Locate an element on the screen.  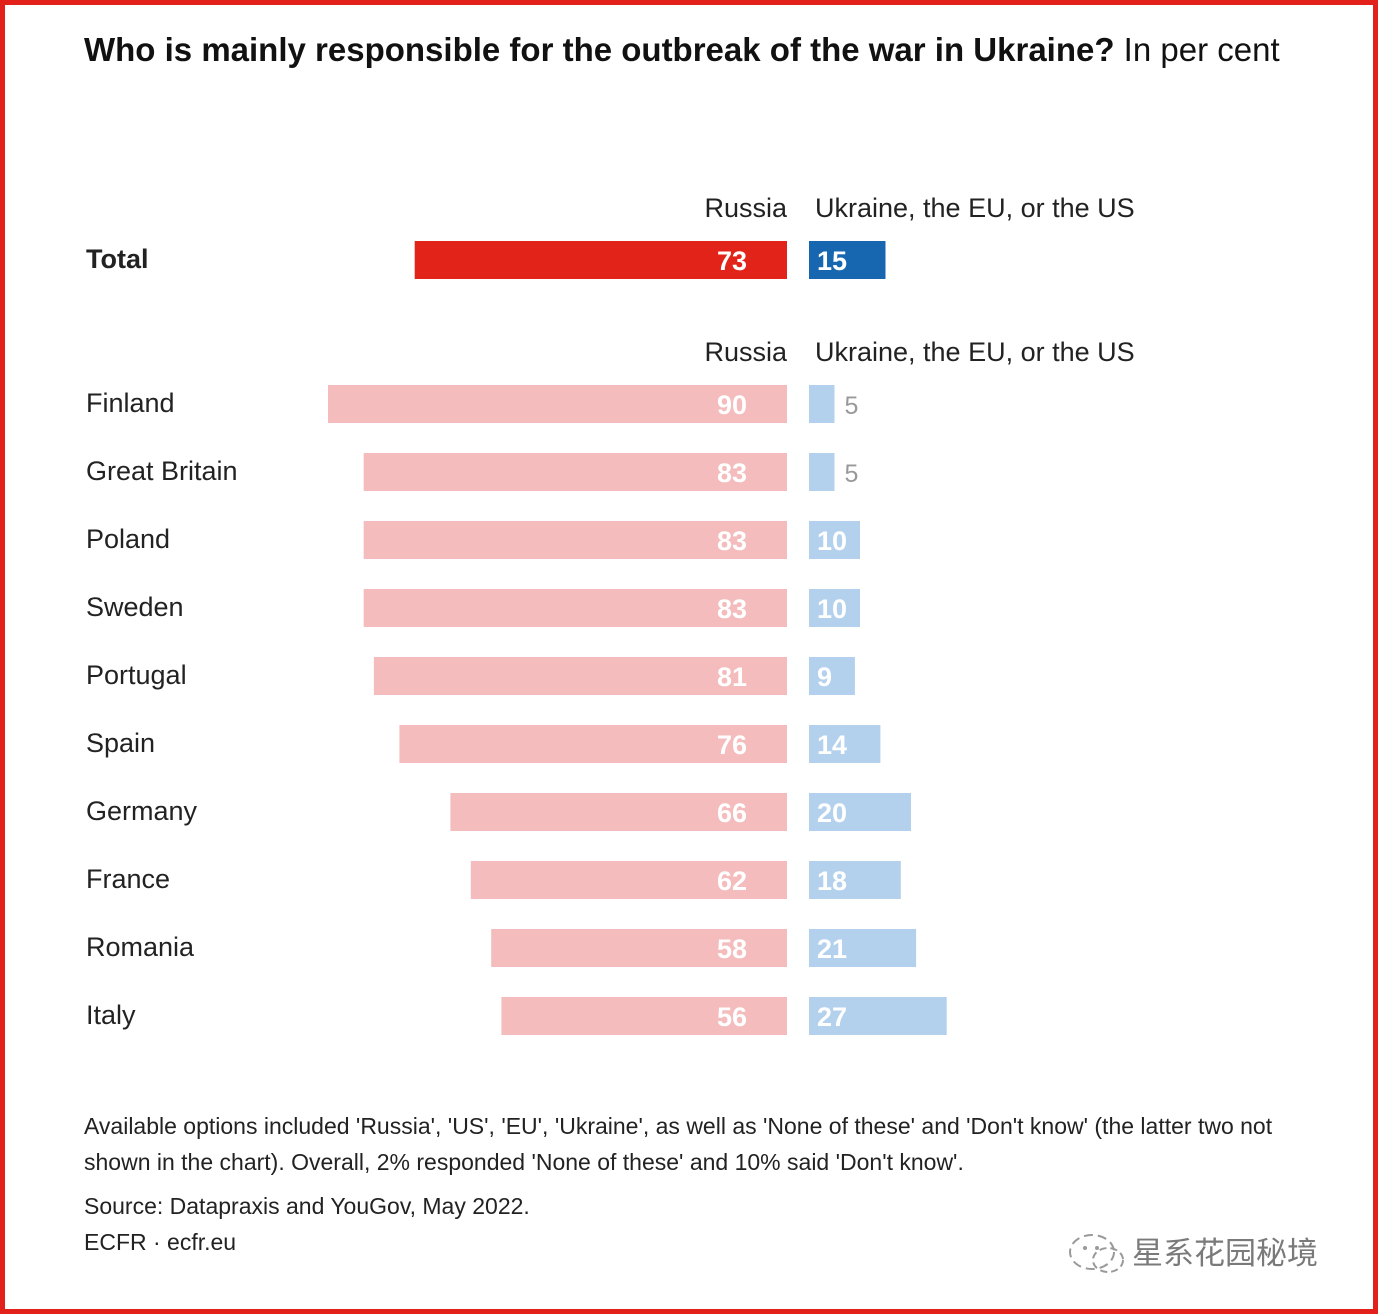
bar-other-poland is located at coordinates (834, 540).